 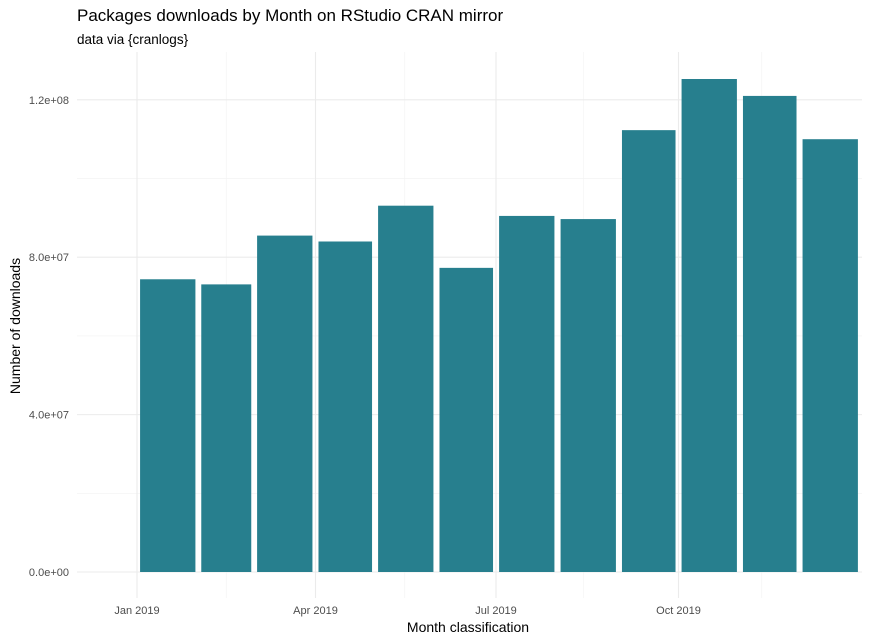 What do you see at coordinates (468, 627) in the screenshot?
I see `x-axis-title: Month classification` at bounding box center [468, 627].